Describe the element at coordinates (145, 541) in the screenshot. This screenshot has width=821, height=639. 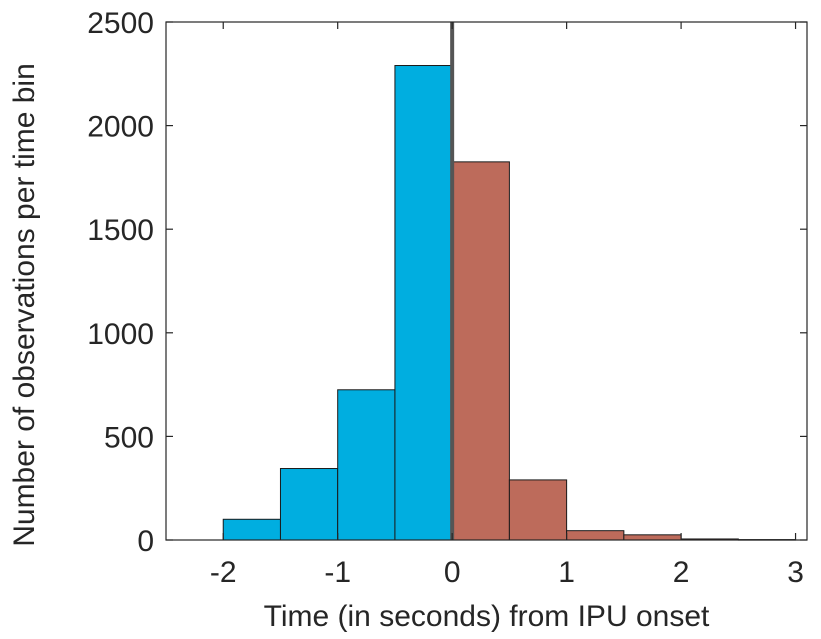
I see `y-tick-label: 0` at that location.